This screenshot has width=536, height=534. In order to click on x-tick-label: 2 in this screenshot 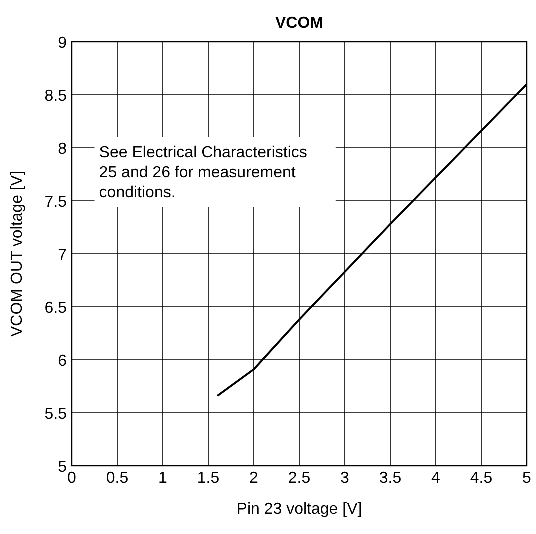, I will do `click(254, 478)`.